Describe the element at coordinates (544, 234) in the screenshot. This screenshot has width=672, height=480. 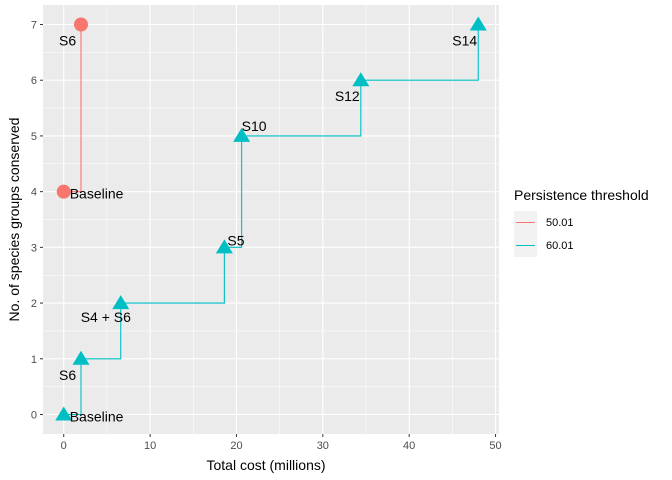
I see `legend-items: 50.01 60.01` at that location.